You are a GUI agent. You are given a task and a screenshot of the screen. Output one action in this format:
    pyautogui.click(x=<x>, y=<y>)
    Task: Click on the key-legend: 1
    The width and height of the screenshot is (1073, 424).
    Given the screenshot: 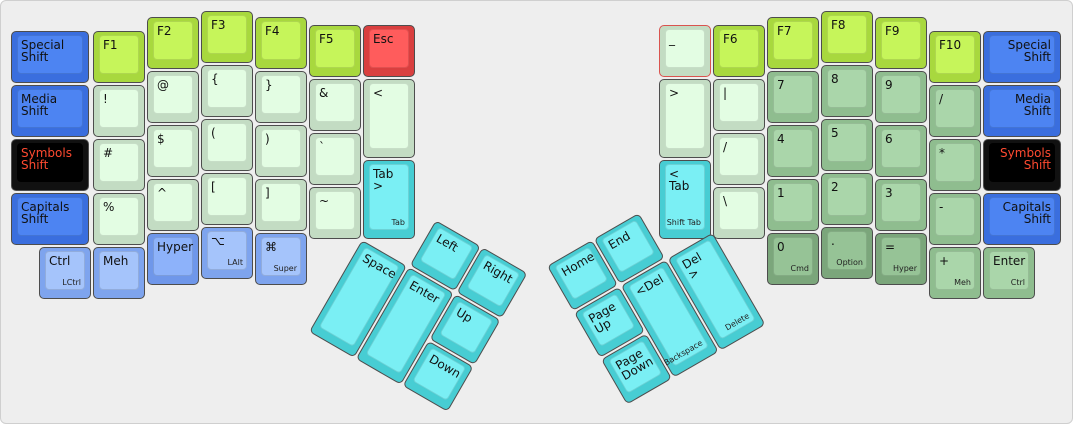 What is the action you would take?
    pyautogui.click(x=781, y=193)
    